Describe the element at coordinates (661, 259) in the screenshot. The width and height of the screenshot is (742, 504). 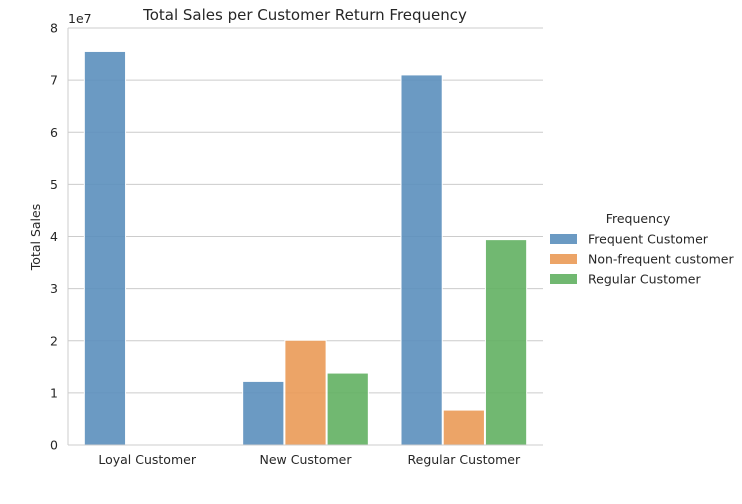
I see `legend-label: Non-frequent customer` at that location.